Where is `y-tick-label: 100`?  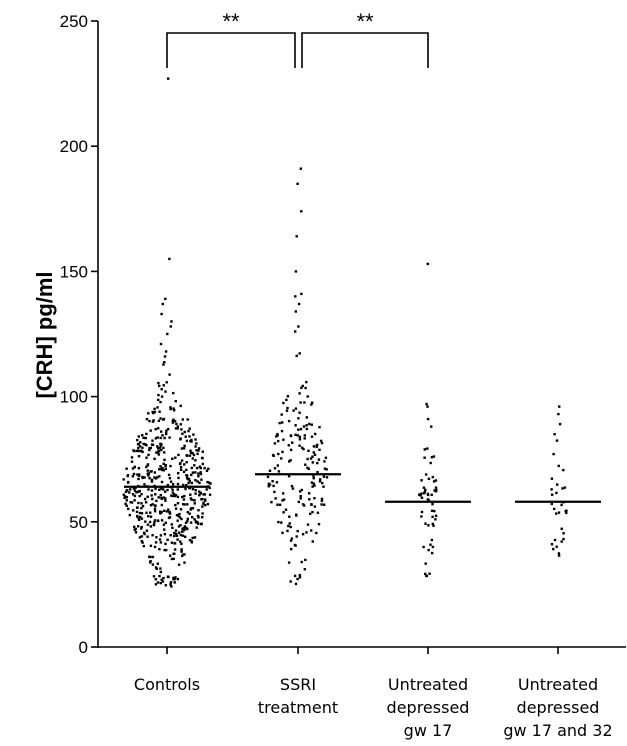
y-tick-label: 100 is located at coordinates (74, 397).